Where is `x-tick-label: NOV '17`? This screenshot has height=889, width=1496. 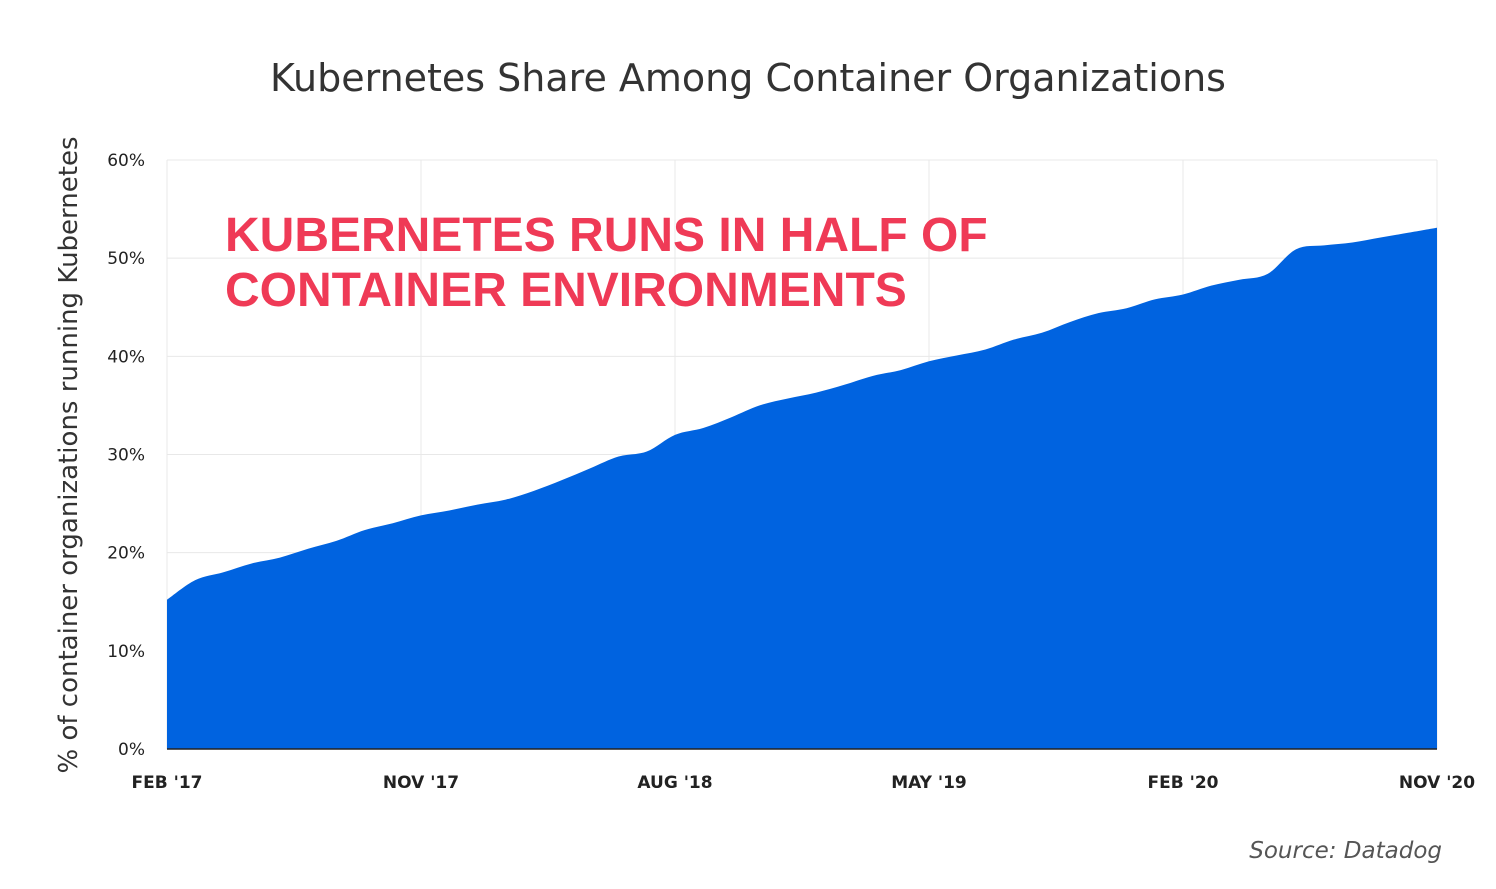 x-tick-label: NOV '17 is located at coordinates (421, 783).